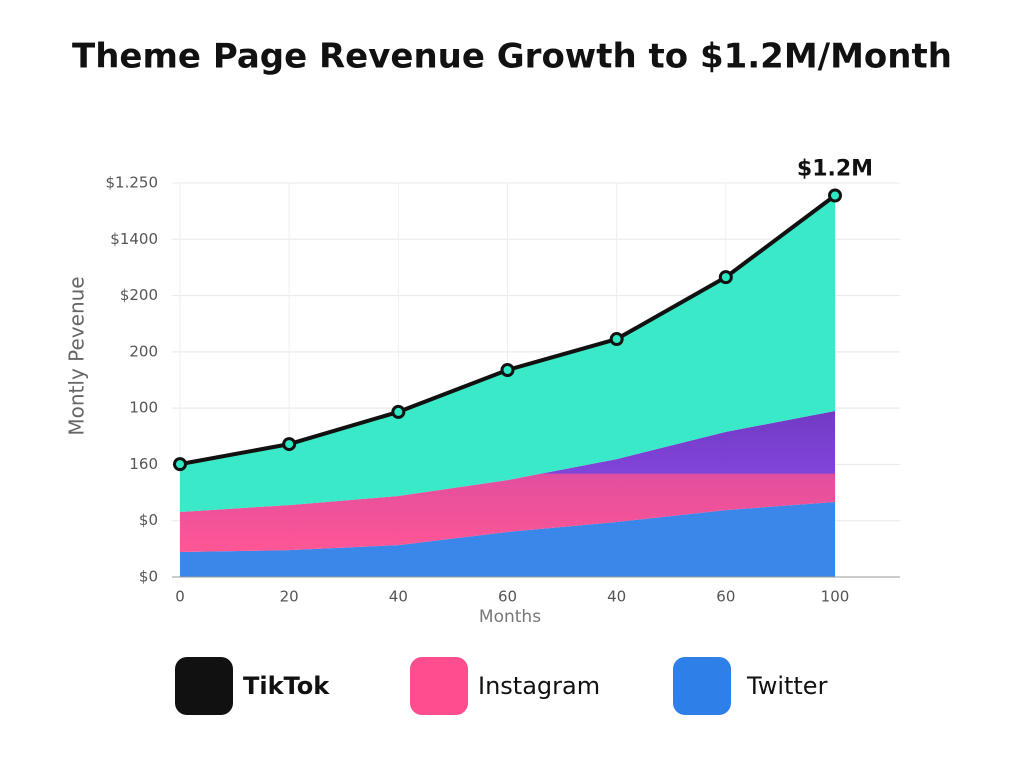 This screenshot has width=1024, height=772. Describe the element at coordinates (143, 351) in the screenshot. I see `y-tick-label: 200` at that location.